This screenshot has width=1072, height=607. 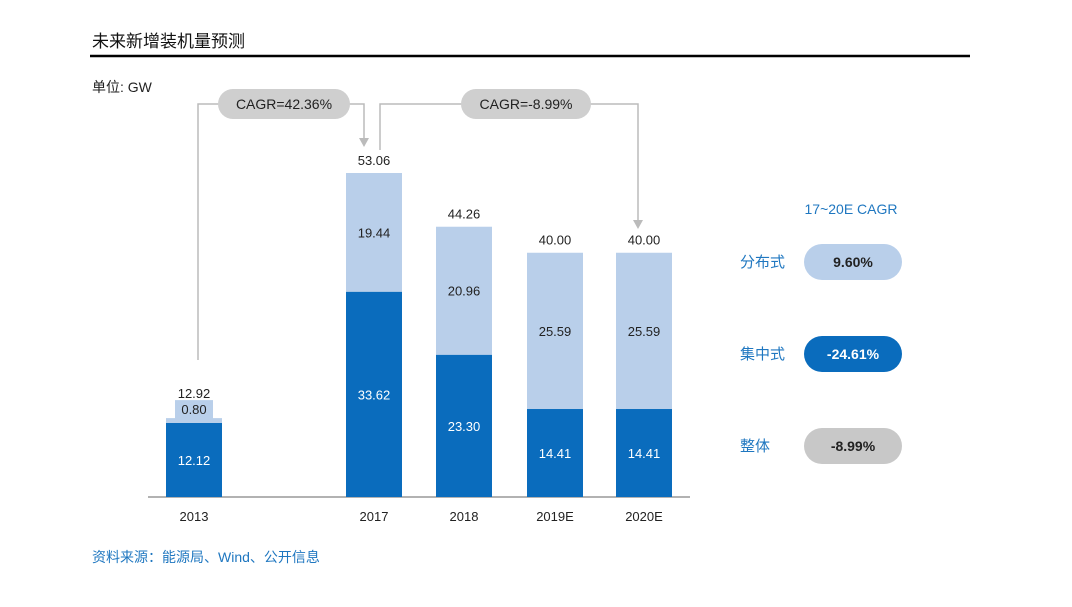 I want to click on source-note: 资料来源：能源局、Wind、公开信息, so click(x=206, y=557).